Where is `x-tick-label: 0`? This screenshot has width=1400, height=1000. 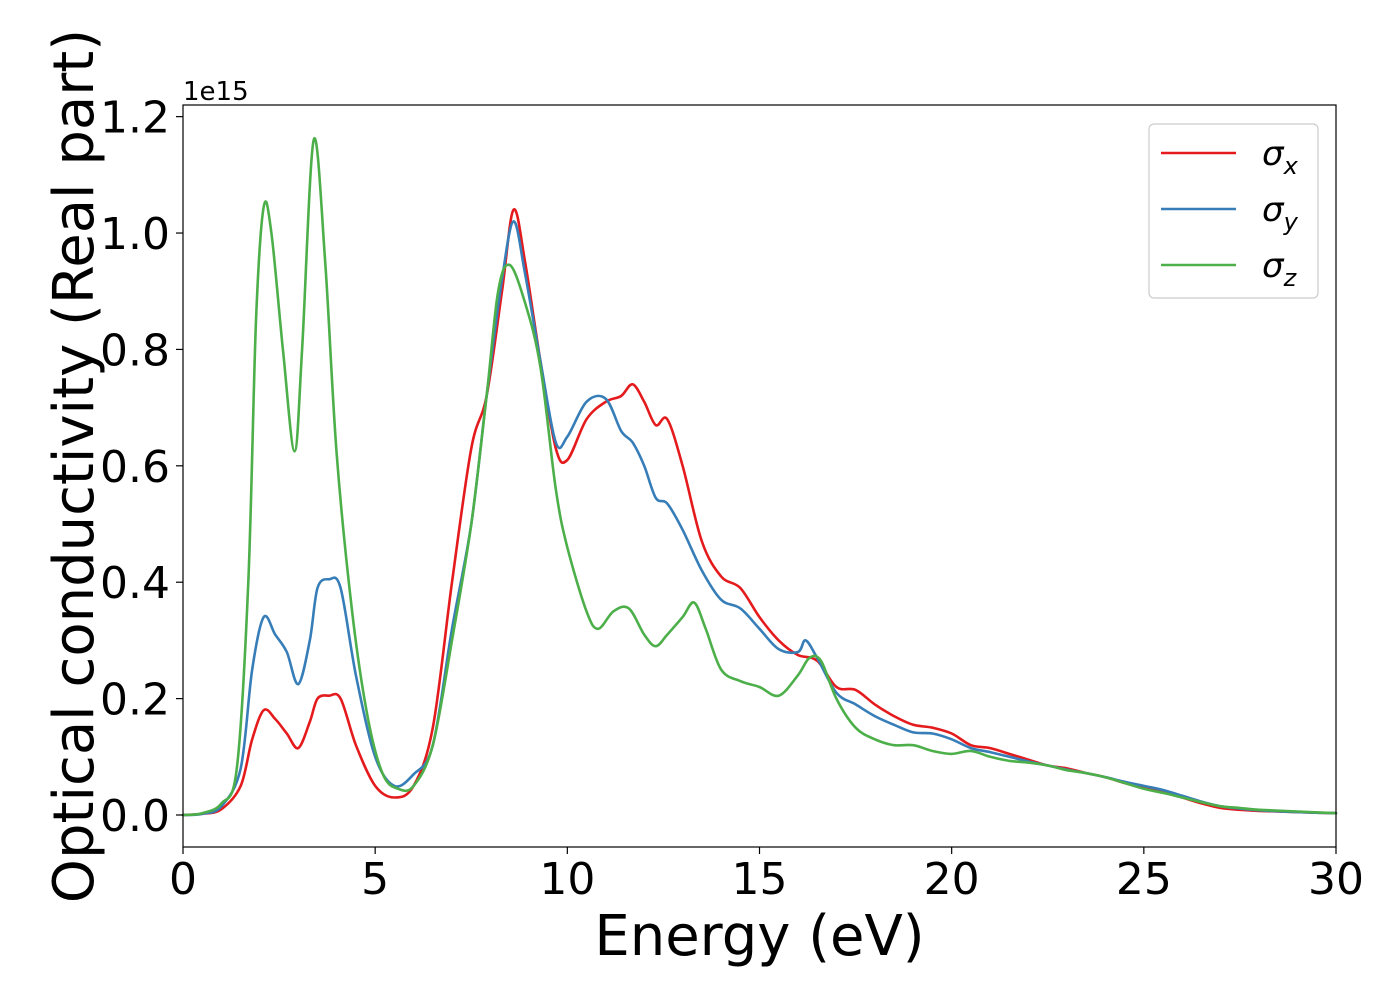 x-tick-label: 0 is located at coordinates (183, 879).